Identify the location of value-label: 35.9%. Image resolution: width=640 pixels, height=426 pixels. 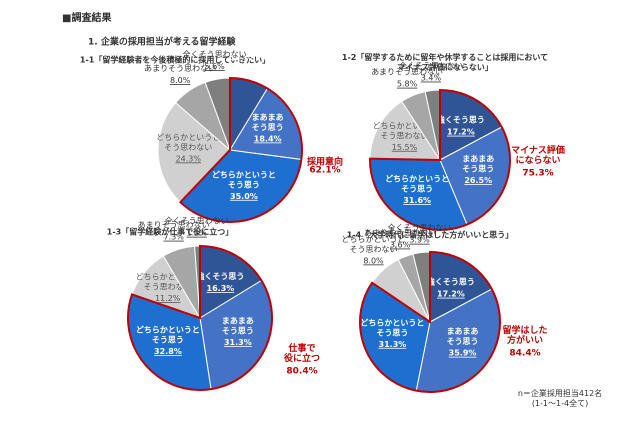
(463, 353).